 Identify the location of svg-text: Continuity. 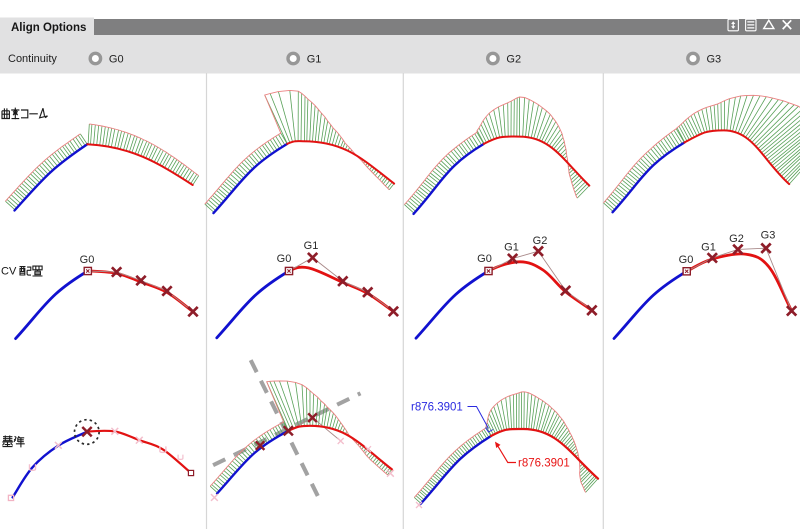
(32, 59).